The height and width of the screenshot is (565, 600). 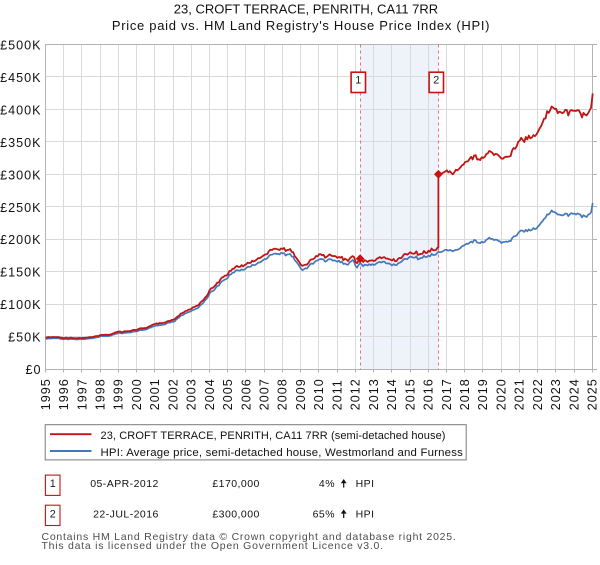 I want to click on svg-text: 1998, so click(x=101, y=394).